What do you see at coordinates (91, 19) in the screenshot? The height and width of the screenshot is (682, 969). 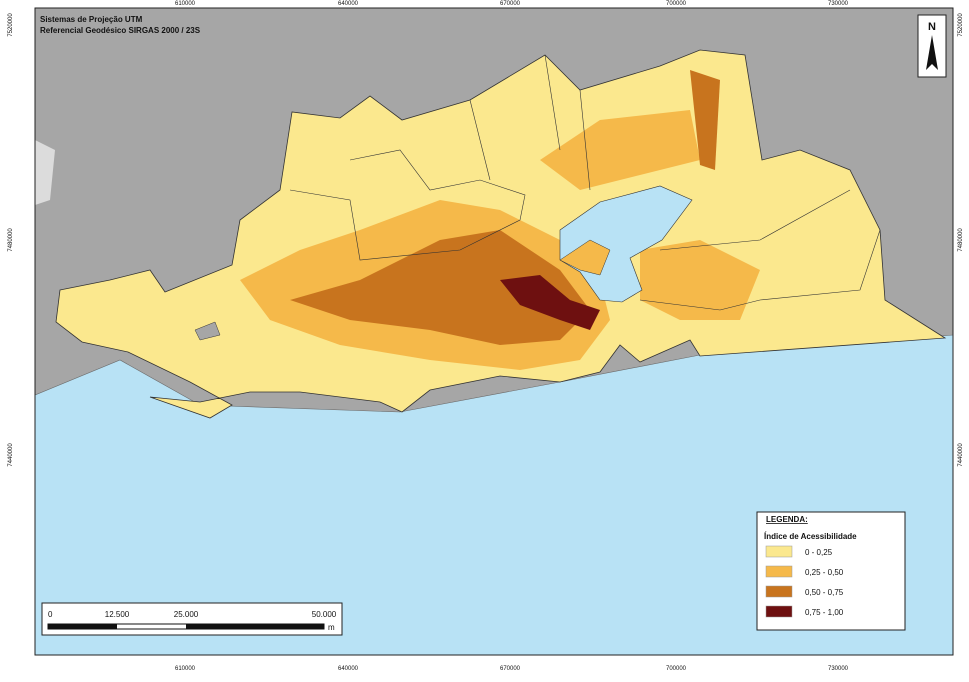 I see `map-title: Sistemas de Projeção UTM` at bounding box center [91, 19].